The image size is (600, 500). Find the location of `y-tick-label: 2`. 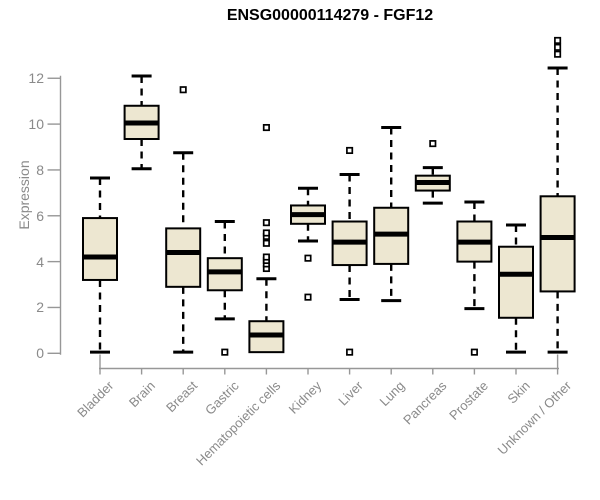

y-tick-label: 2 is located at coordinates (40, 307).